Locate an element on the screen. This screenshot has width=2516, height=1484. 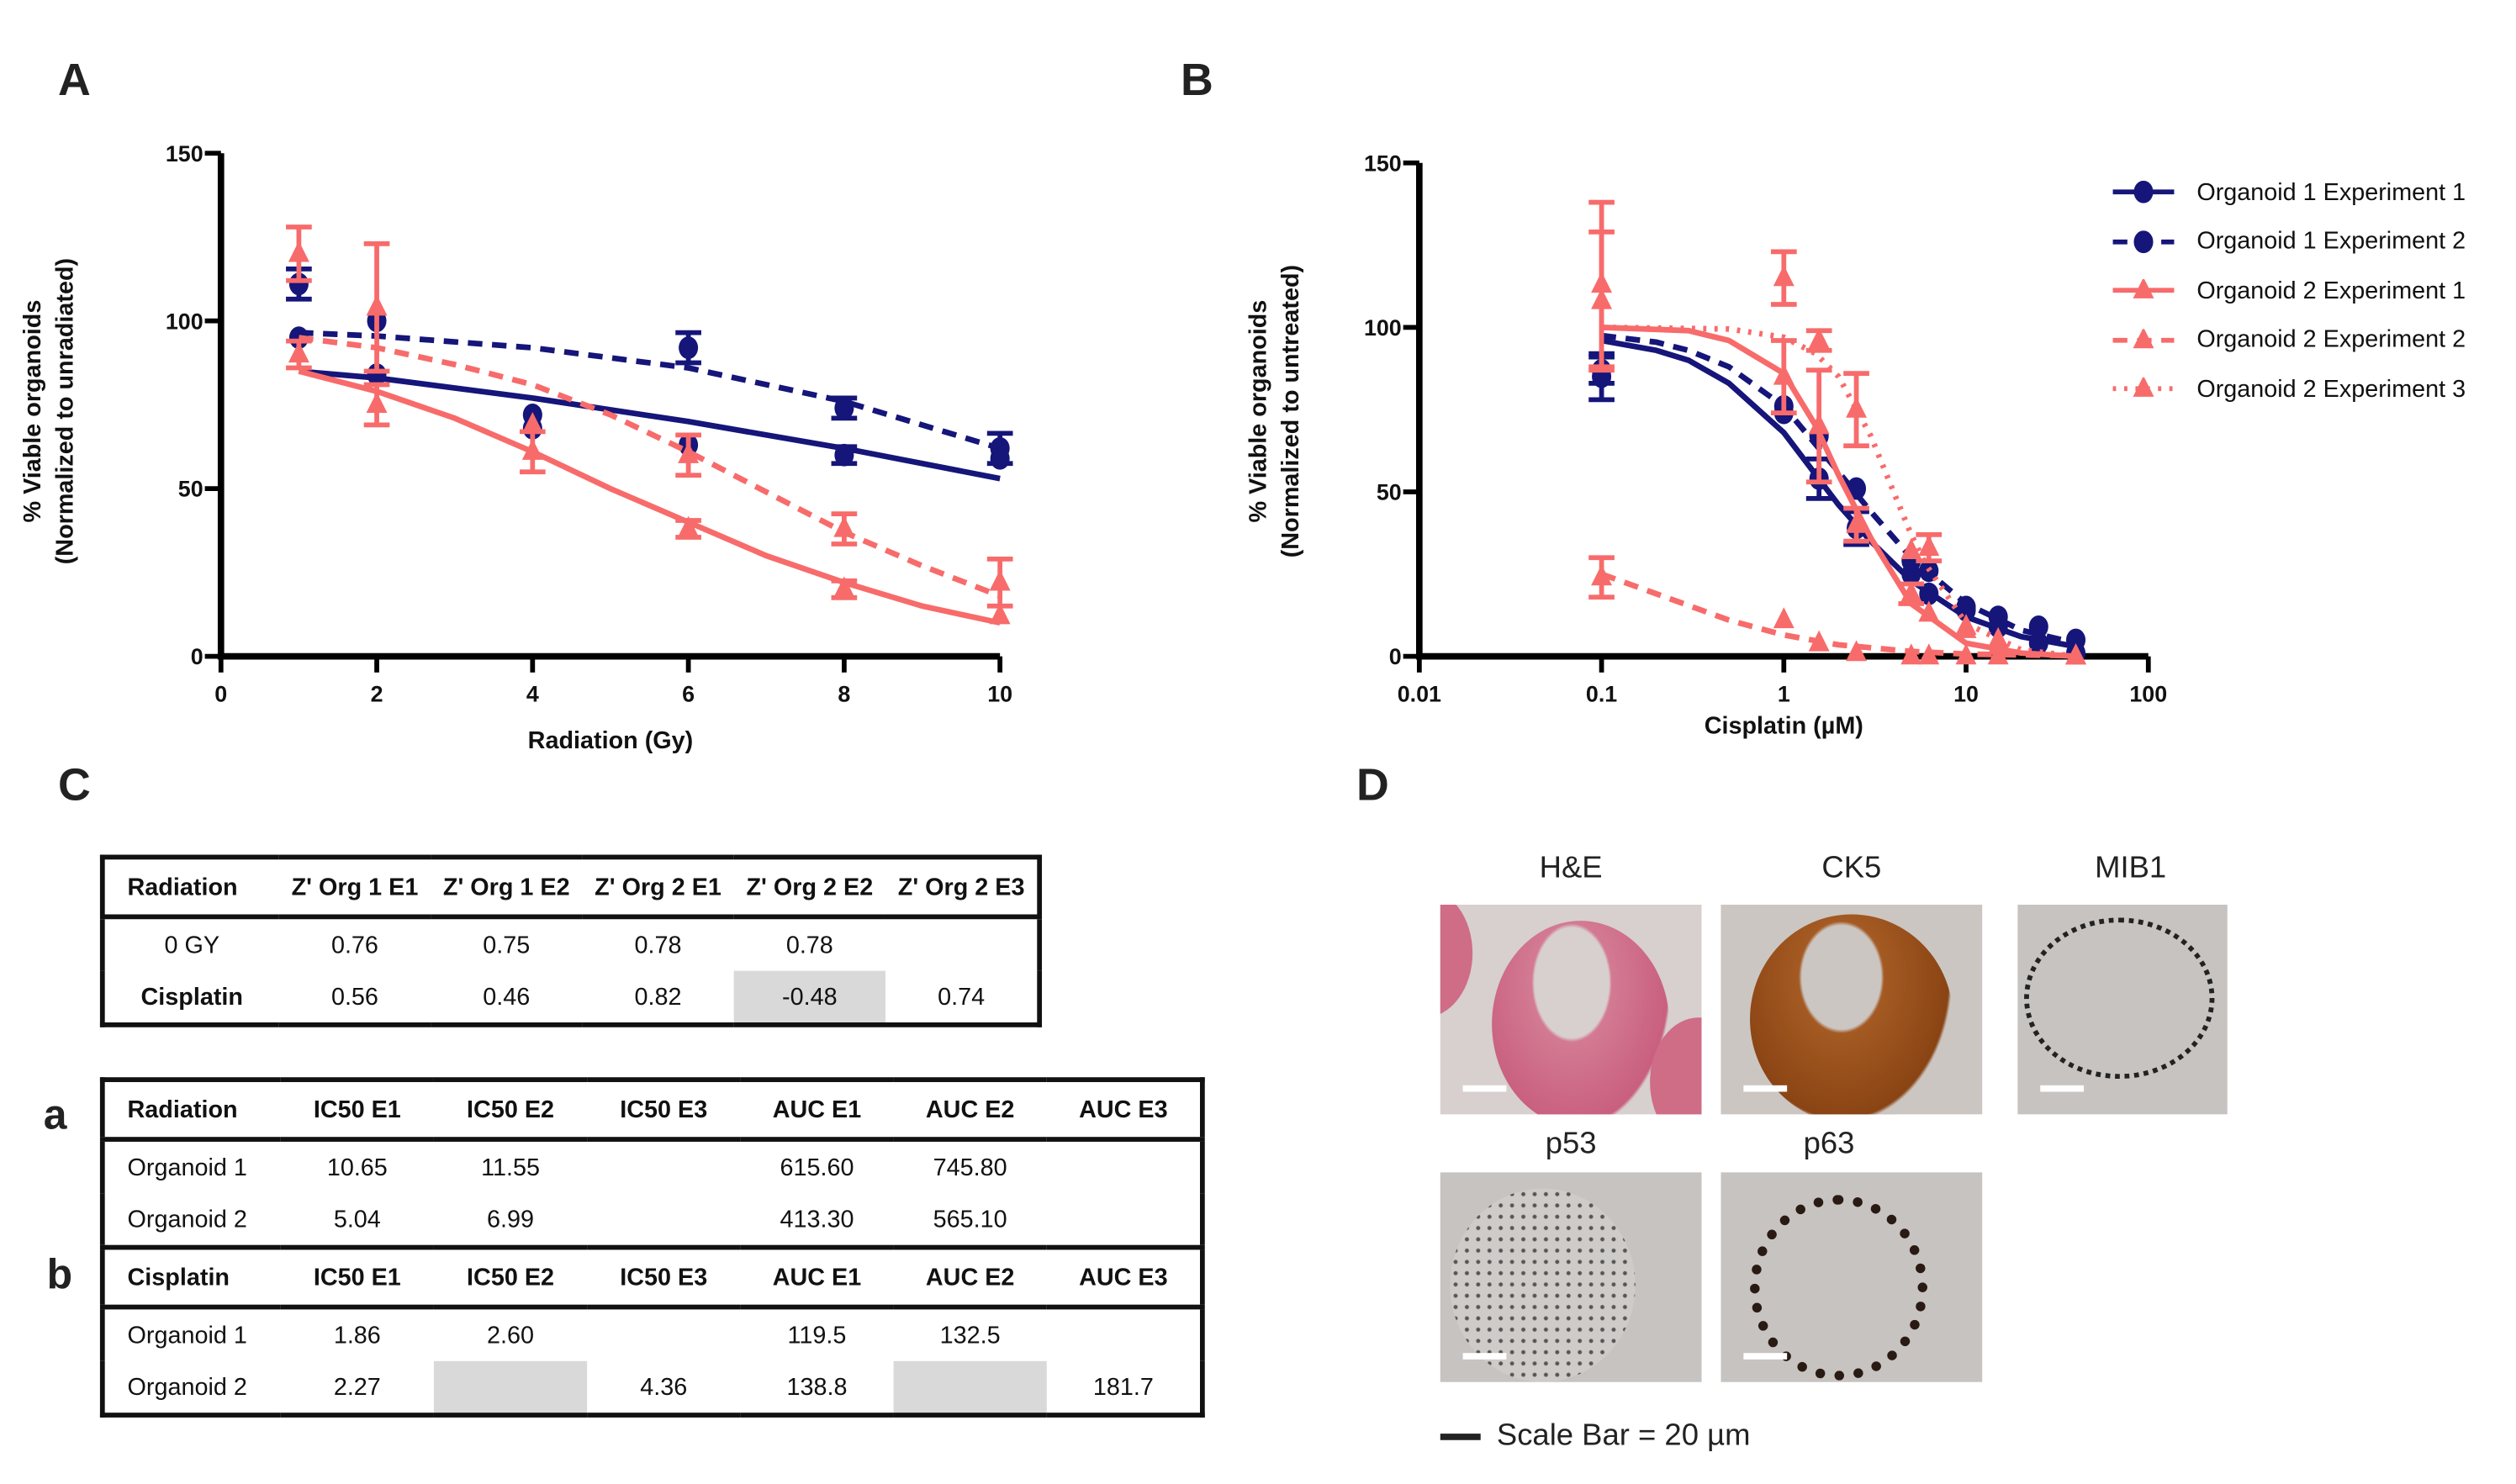
cell: 138.8 is located at coordinates (817, 1387).